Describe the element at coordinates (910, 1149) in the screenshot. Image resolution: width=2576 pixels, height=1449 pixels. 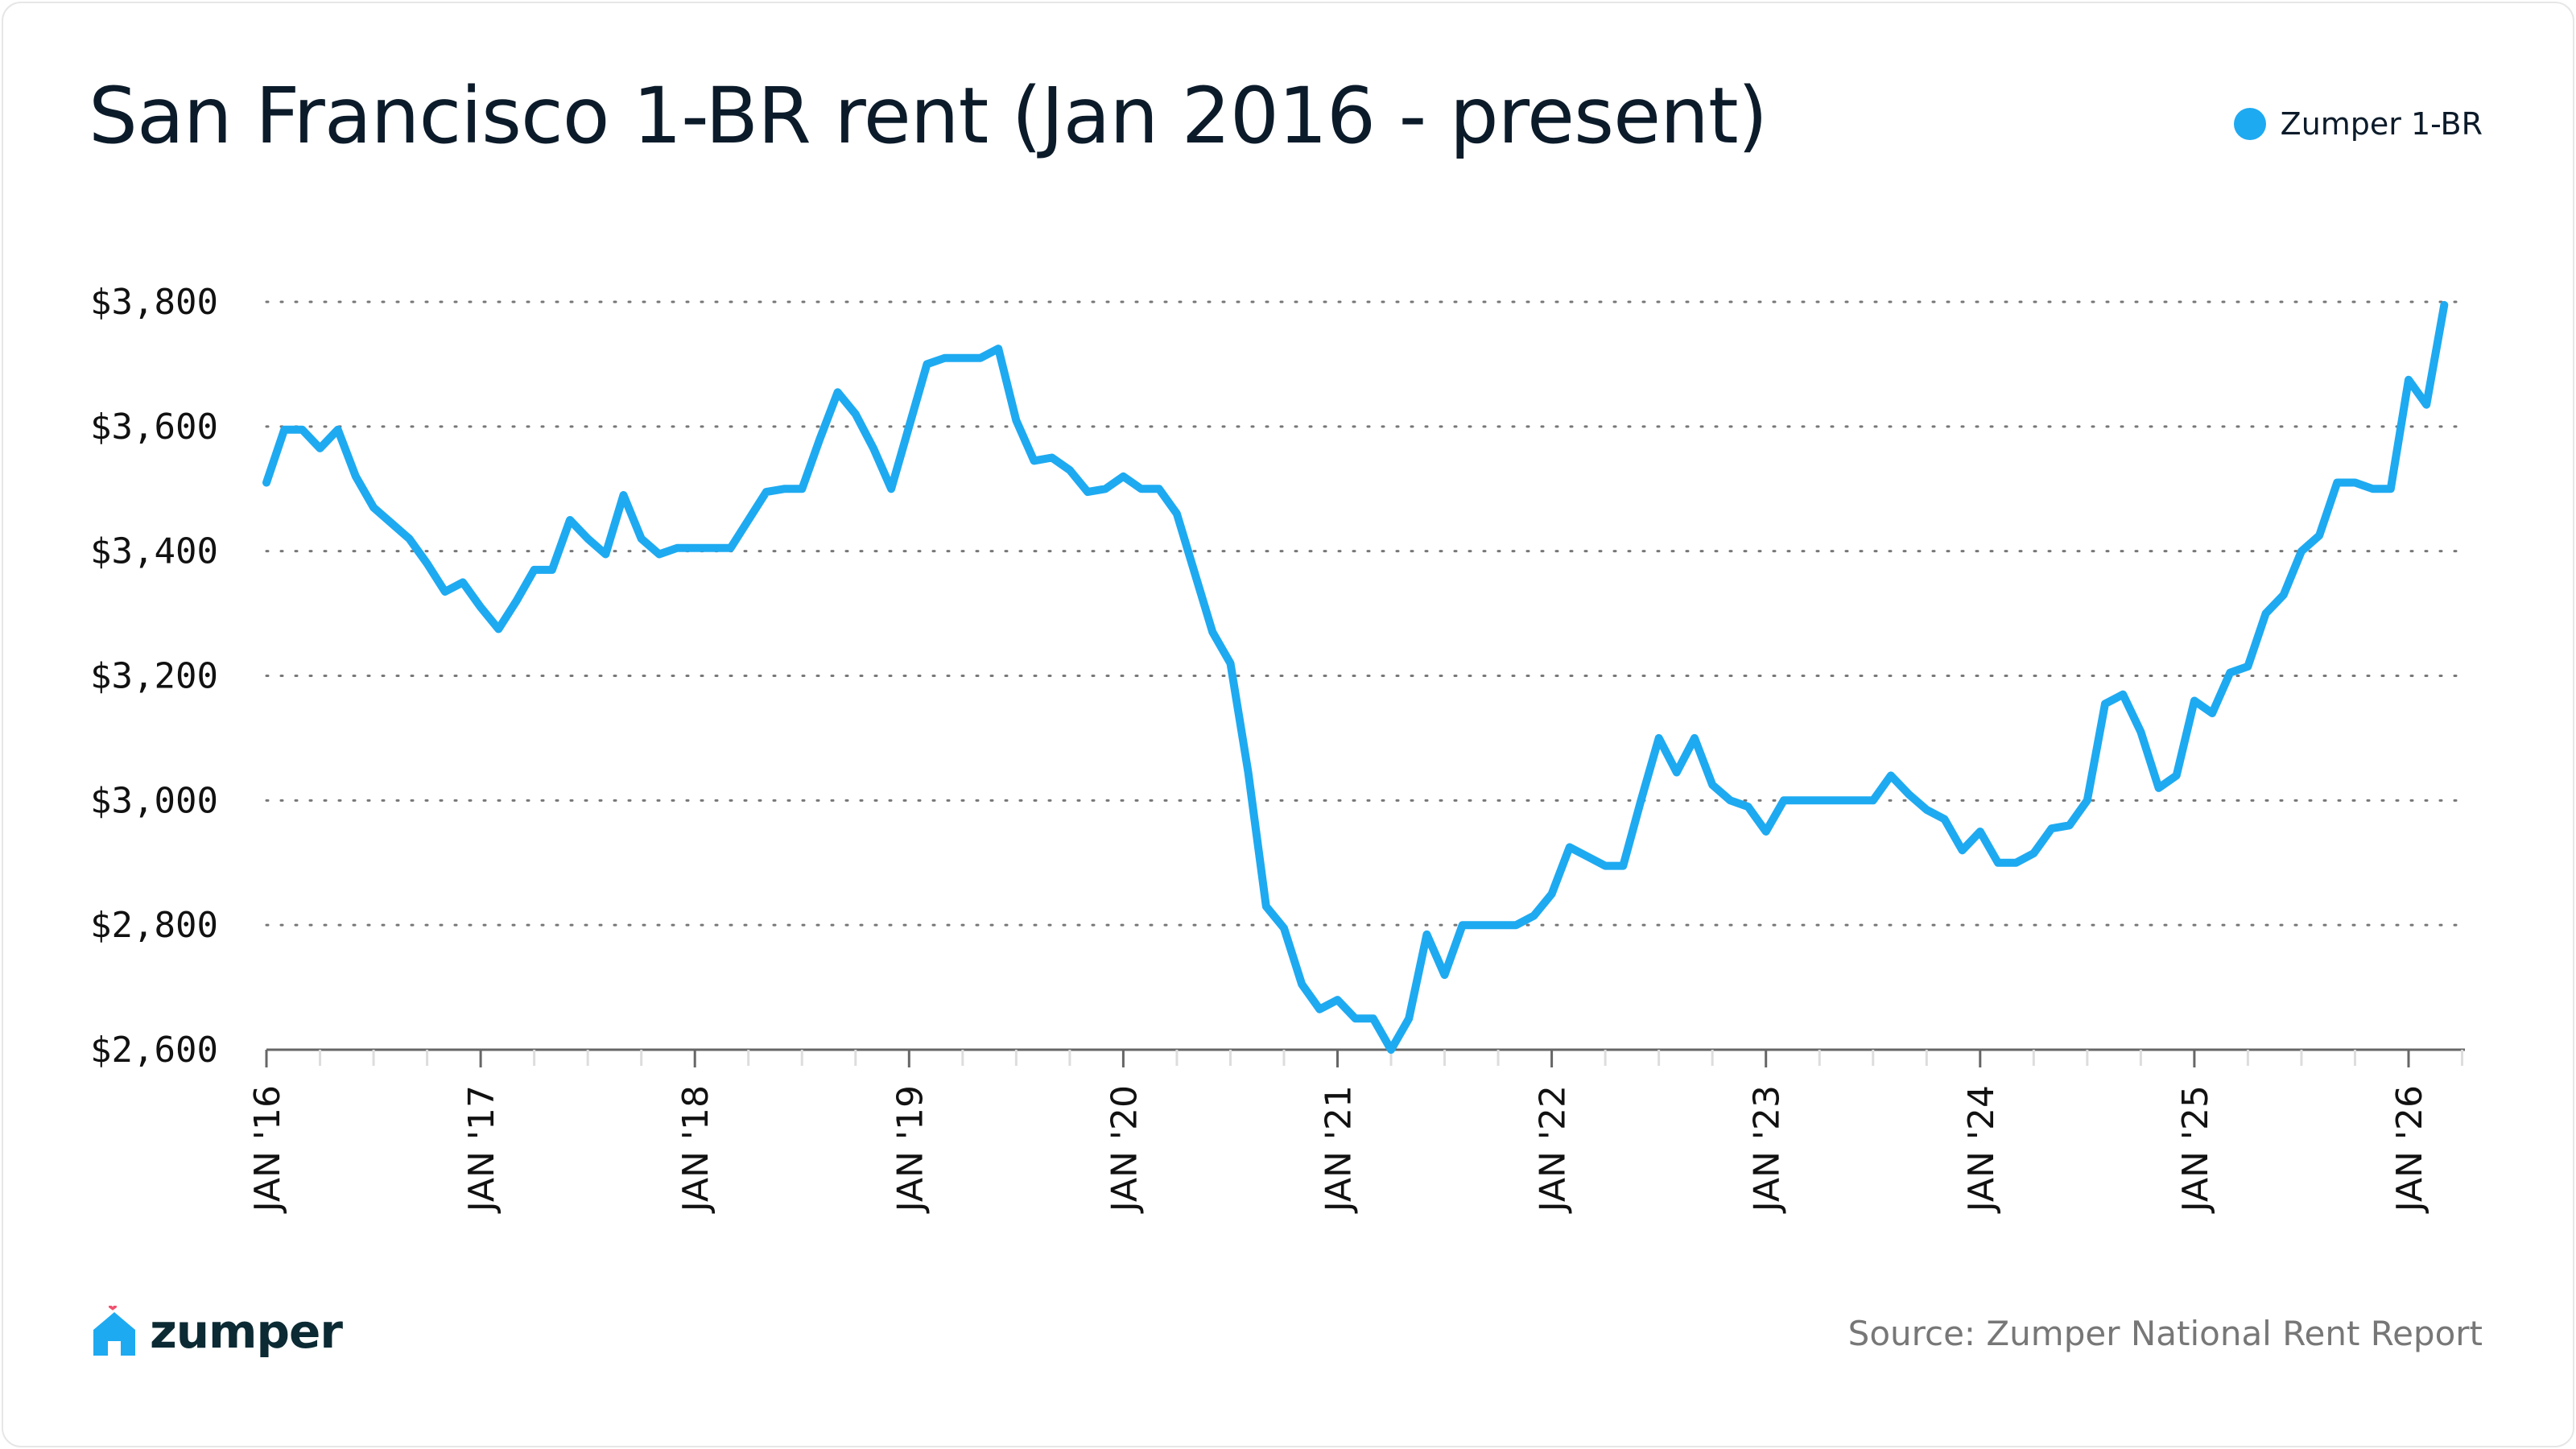
I see `x-tick-label: JAN '19` at that location.